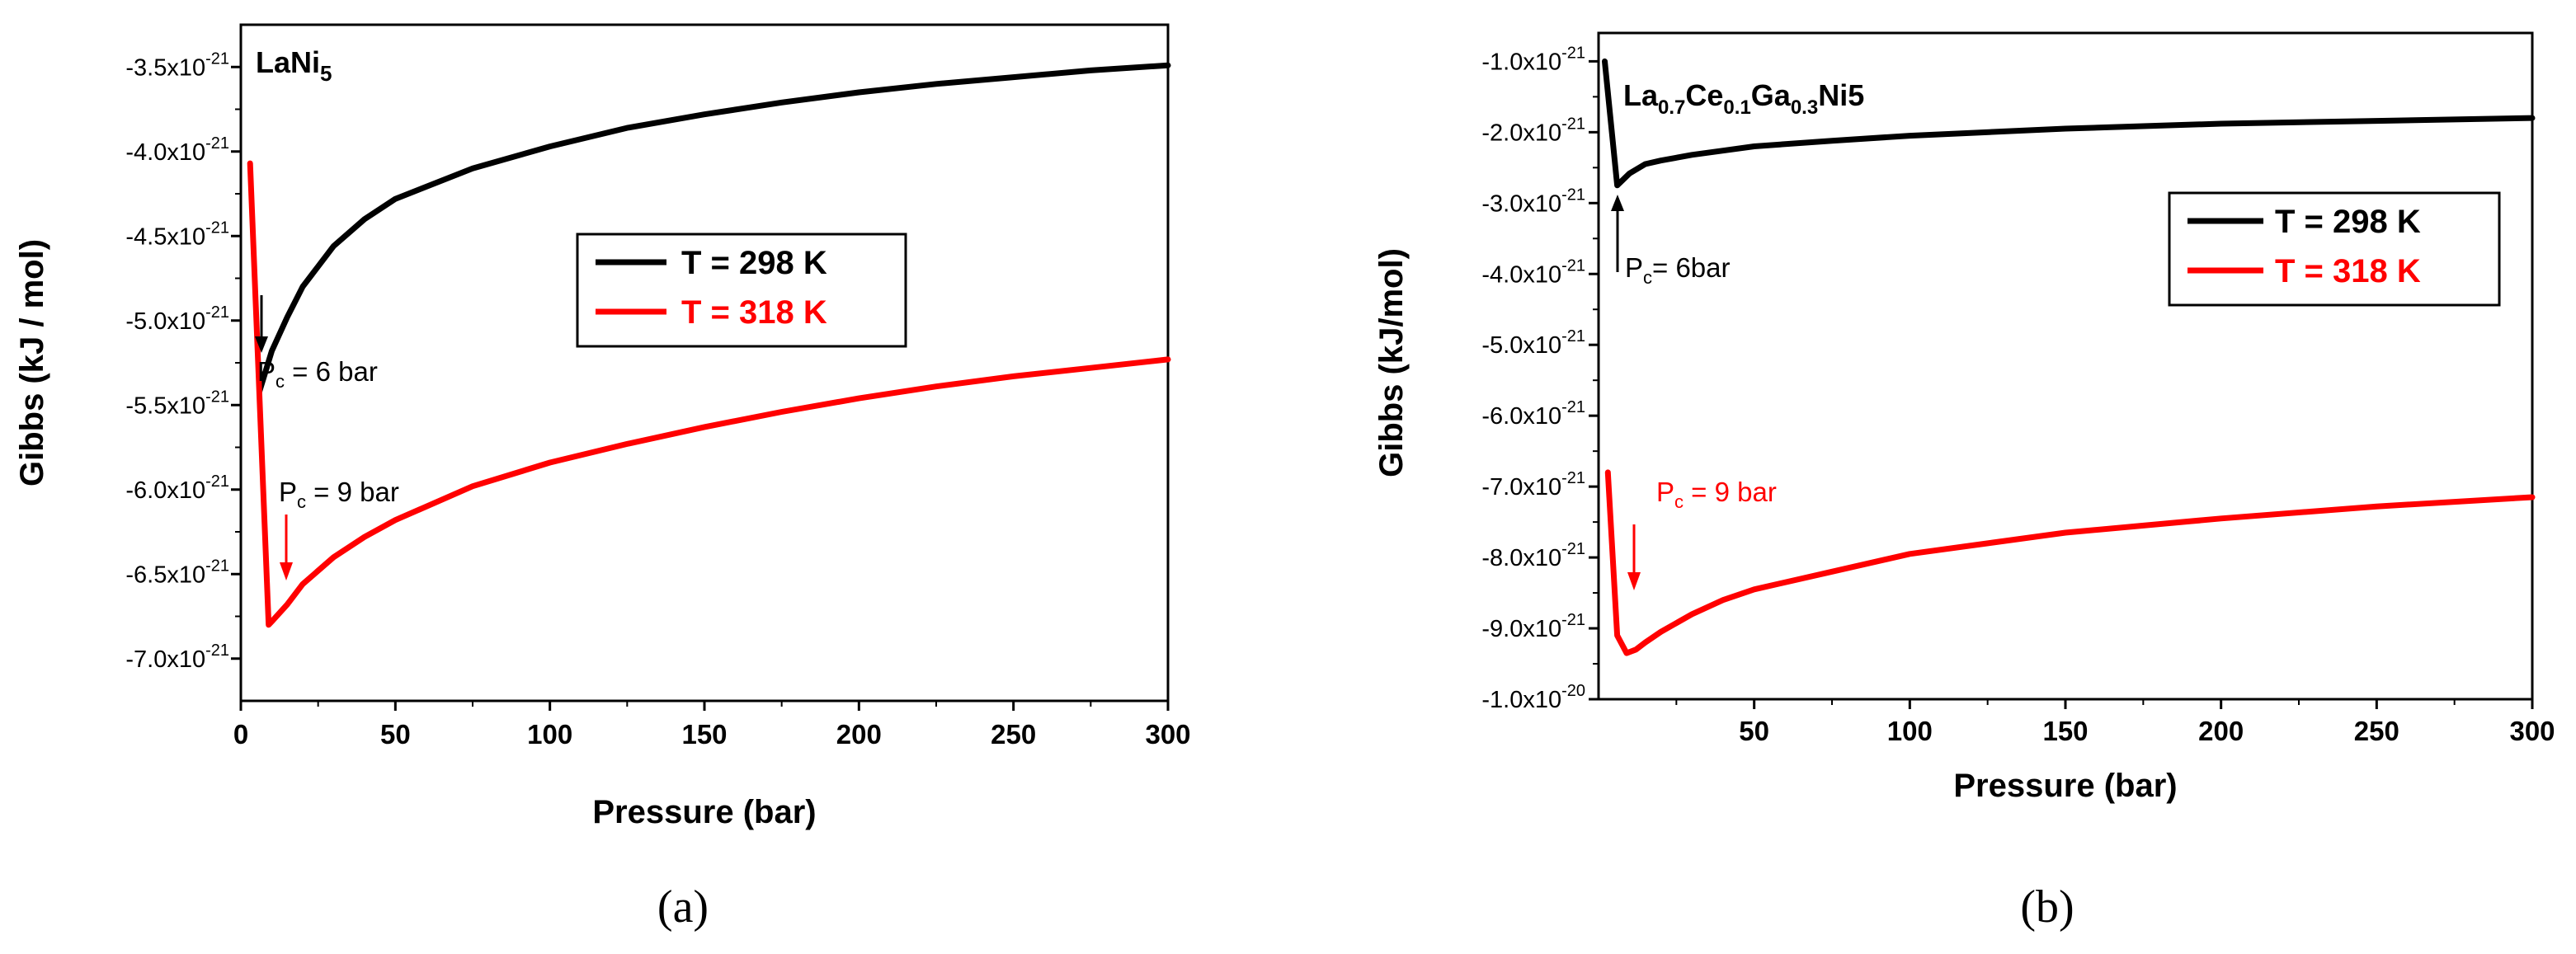 The height and width of the screenshot is (954, 2576). What do you see at coordinates (1678, 270) in the screenshot?
I see `annotation-label-6: Pc= 6bar` at bounding box center [1678, 270].